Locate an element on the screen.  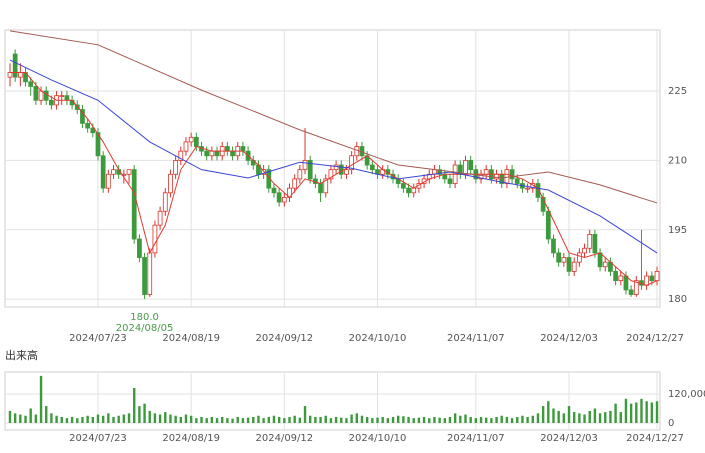
y-tick-label: 225 is located at coordinates (677, 91).